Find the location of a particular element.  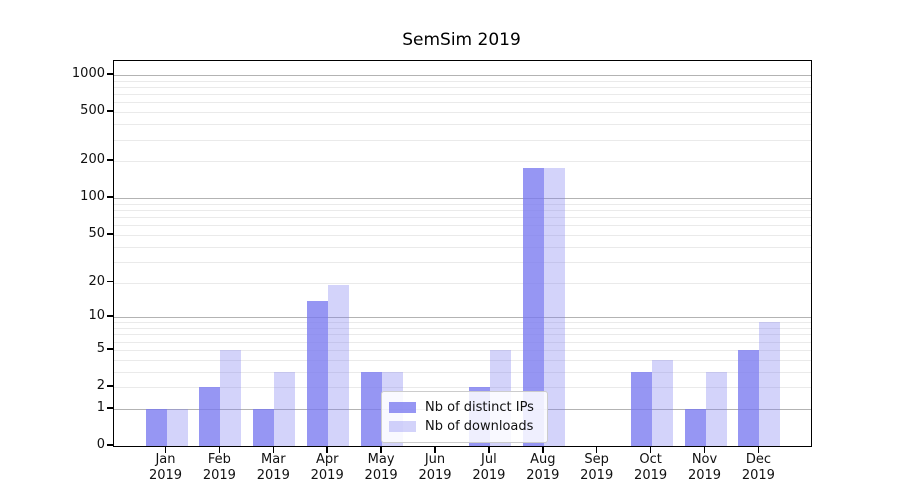

bar-apr-ips is located at coordinates (318, 373).